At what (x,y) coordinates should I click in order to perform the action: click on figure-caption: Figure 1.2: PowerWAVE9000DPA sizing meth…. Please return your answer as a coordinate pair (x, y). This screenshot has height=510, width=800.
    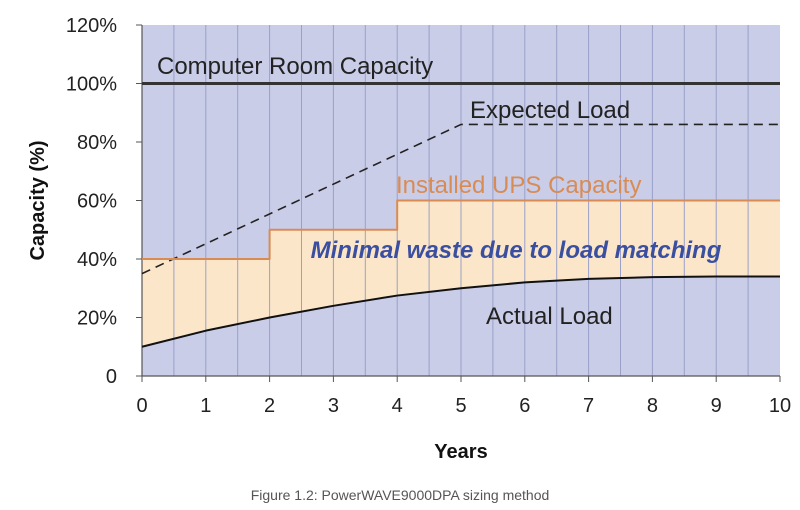
    Looking at the image, I should click on (400, 495).